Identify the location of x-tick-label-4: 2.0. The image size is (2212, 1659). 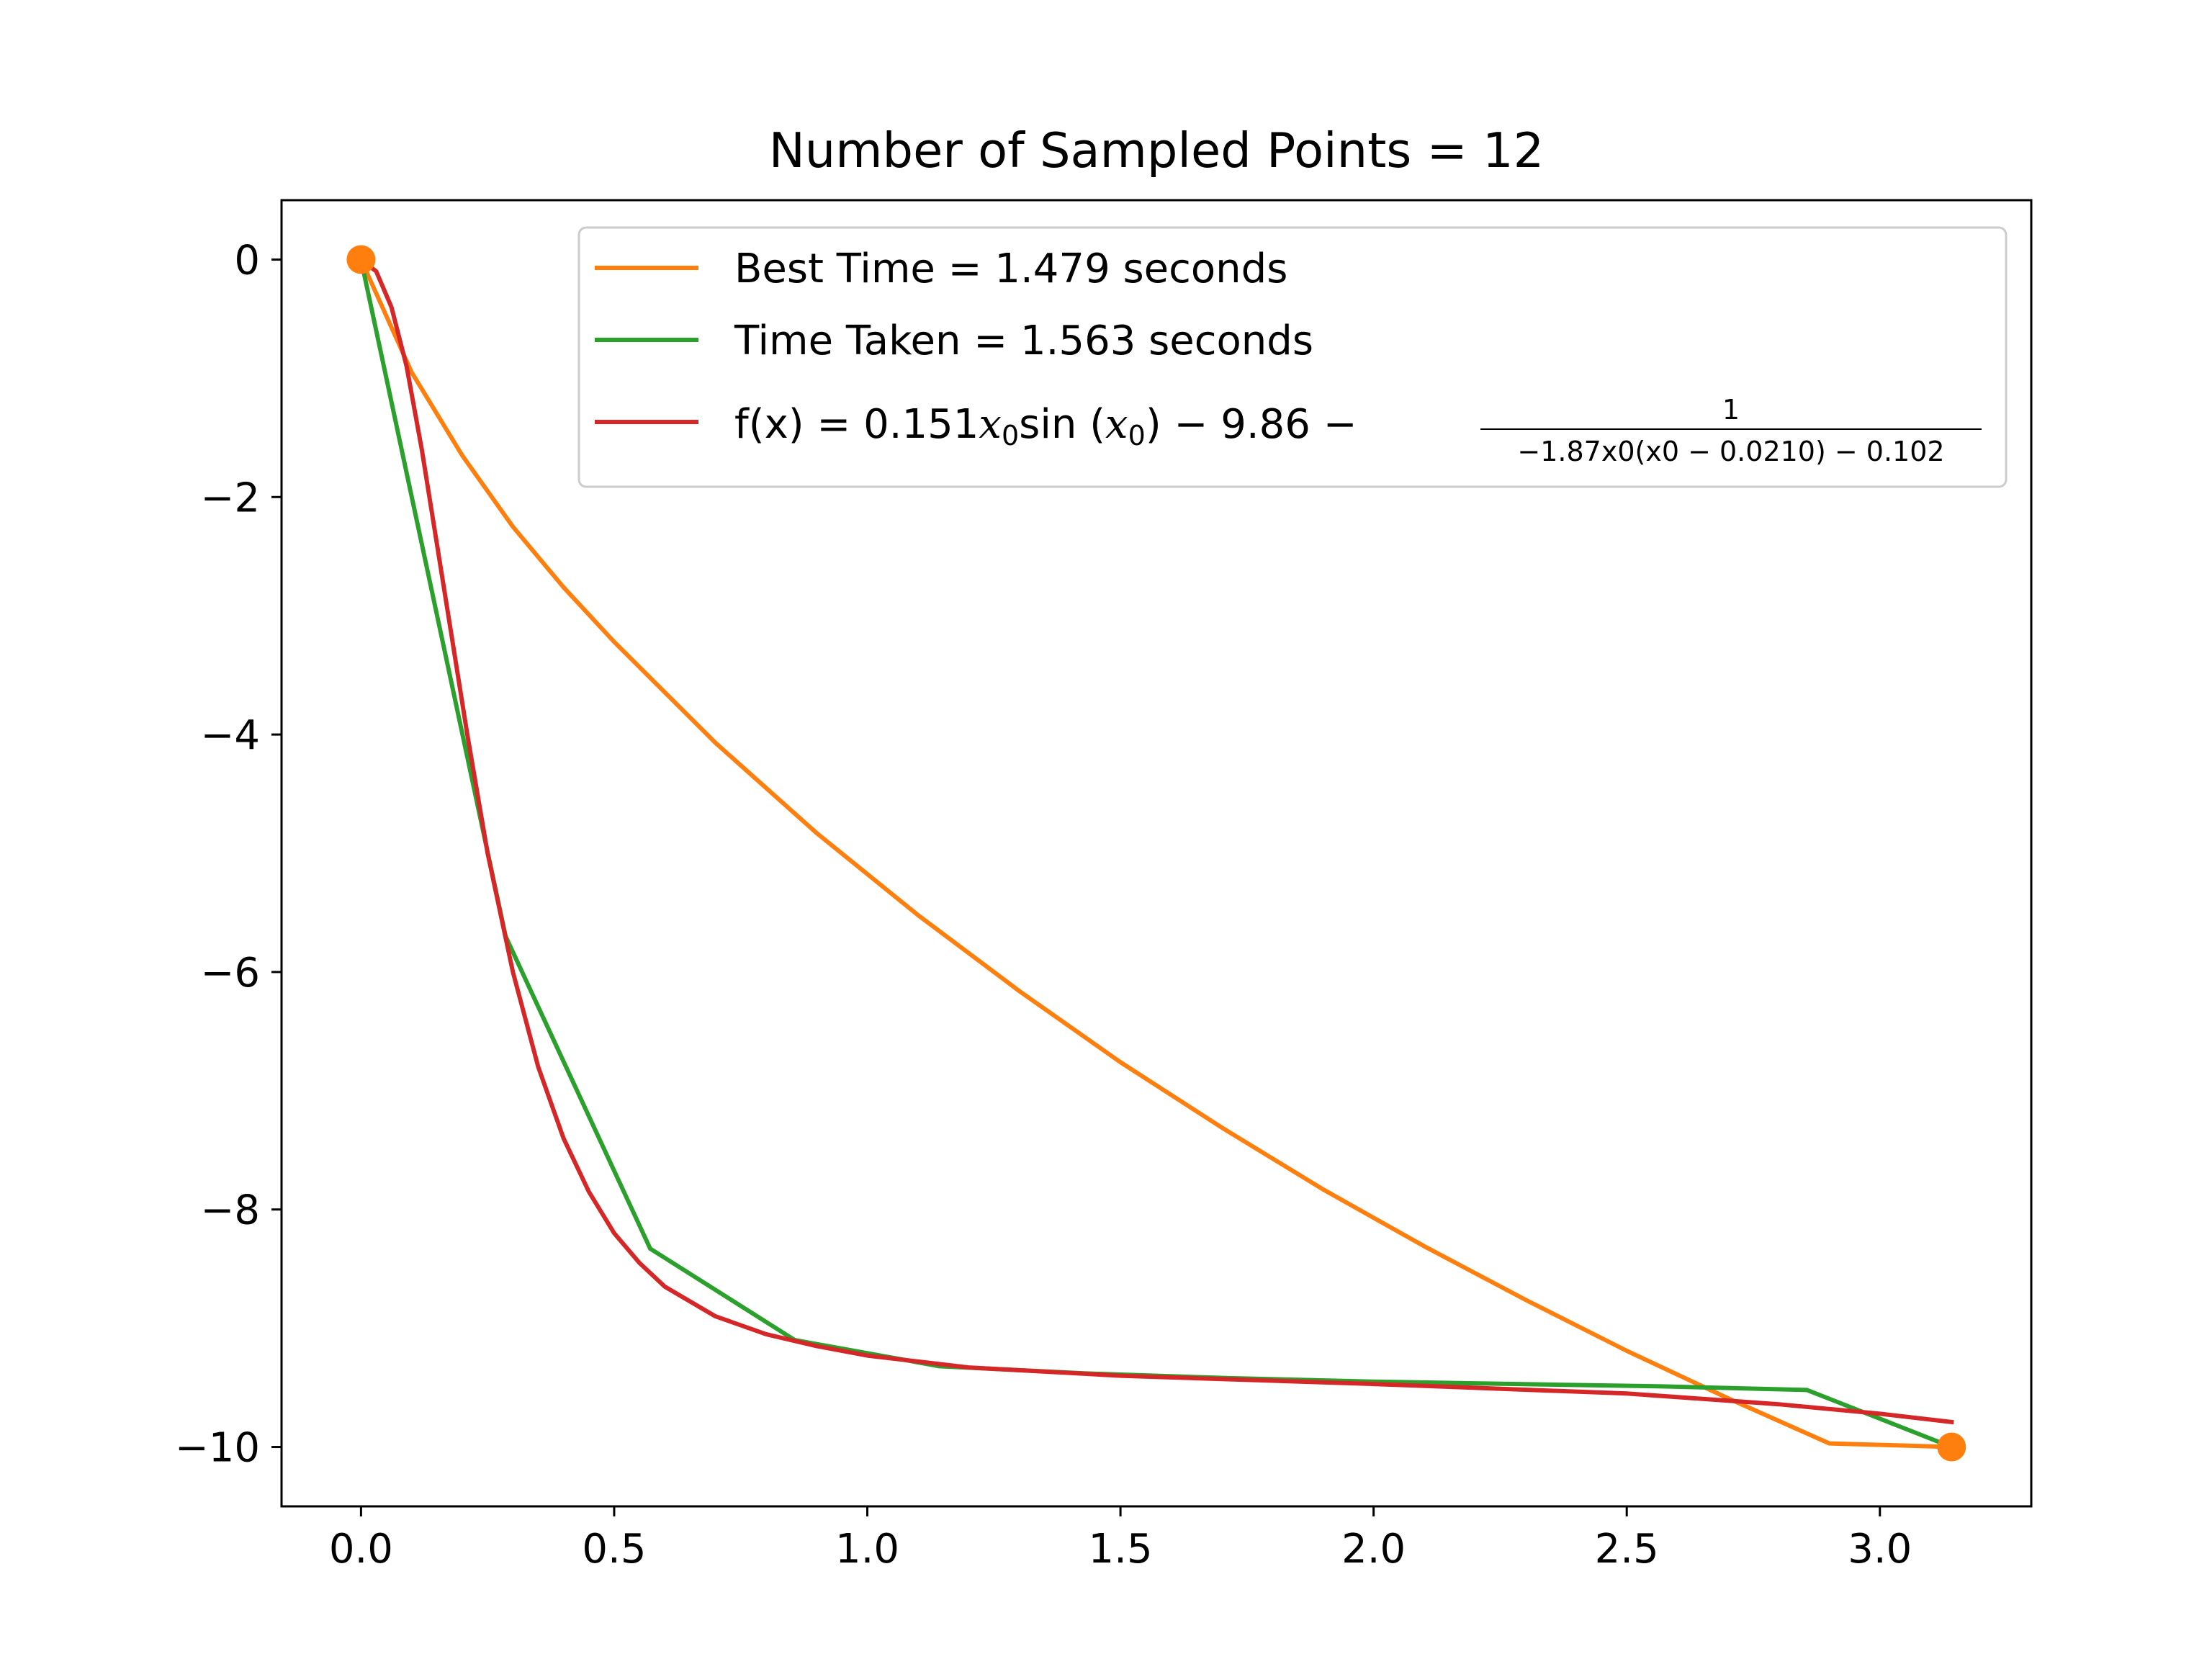
(1373, 1550).